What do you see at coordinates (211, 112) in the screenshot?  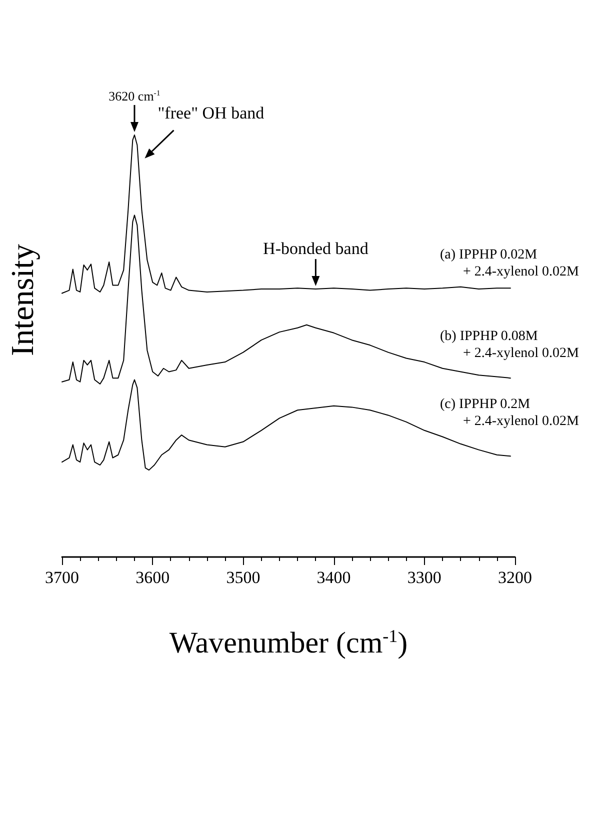 I see `annotation: "free" OH band` at bounding box center [211, 112].